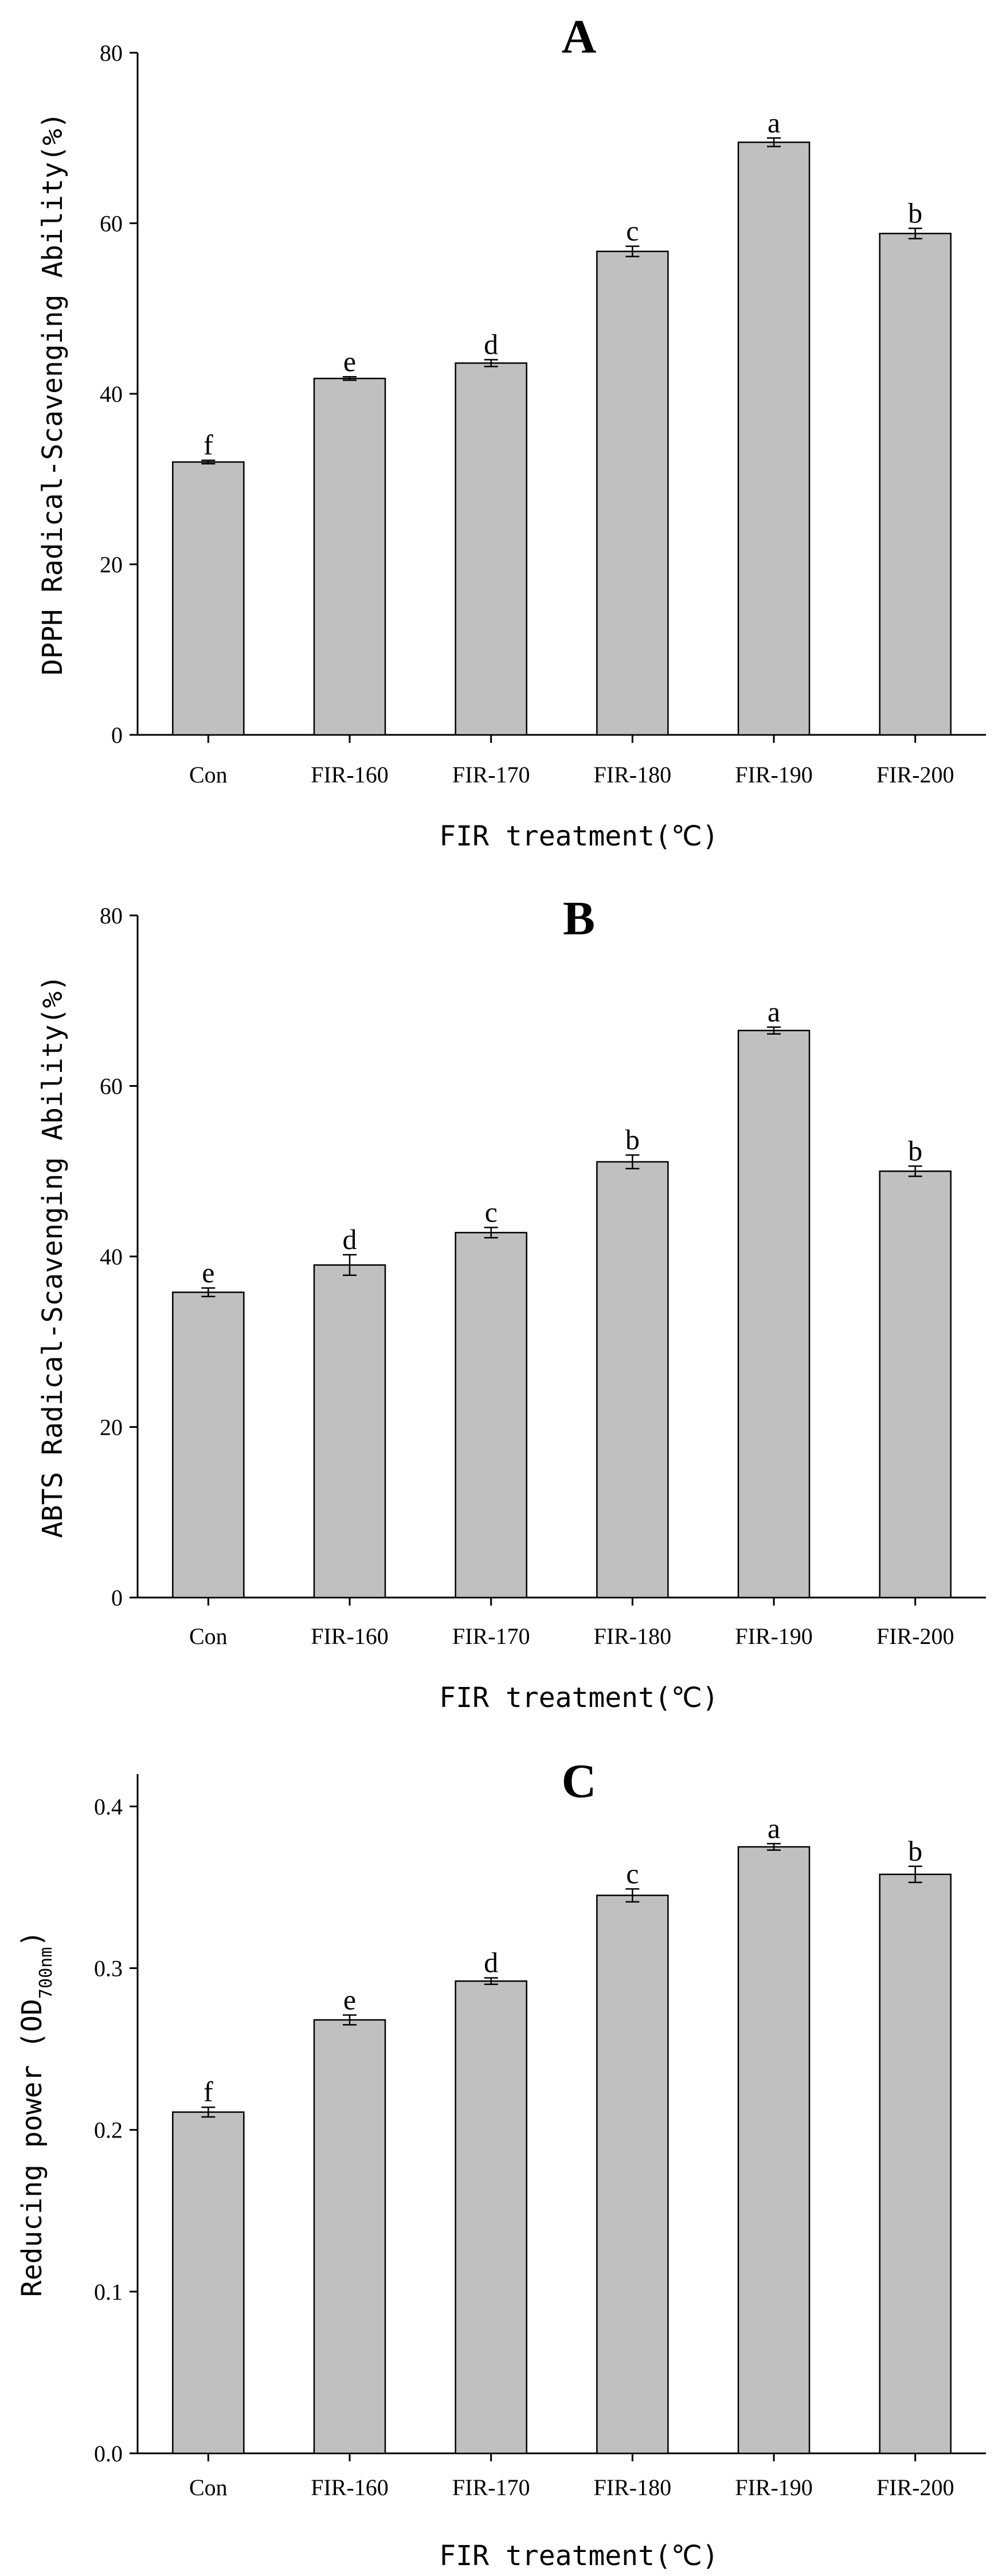 The image size is (998, 2576). What do you see at coordinates (112, 394) in the screenshot?
I see `y-tick-label: 40` at bounding box center [112, 394].